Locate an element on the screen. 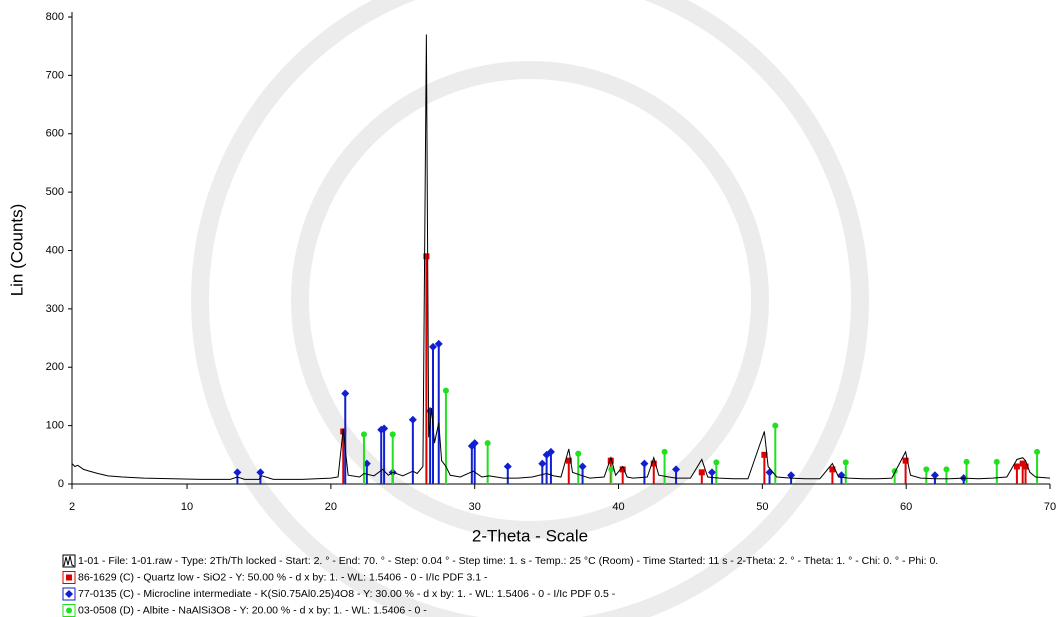  x-tick-label: 70 is located at coordinates (1050, 507).